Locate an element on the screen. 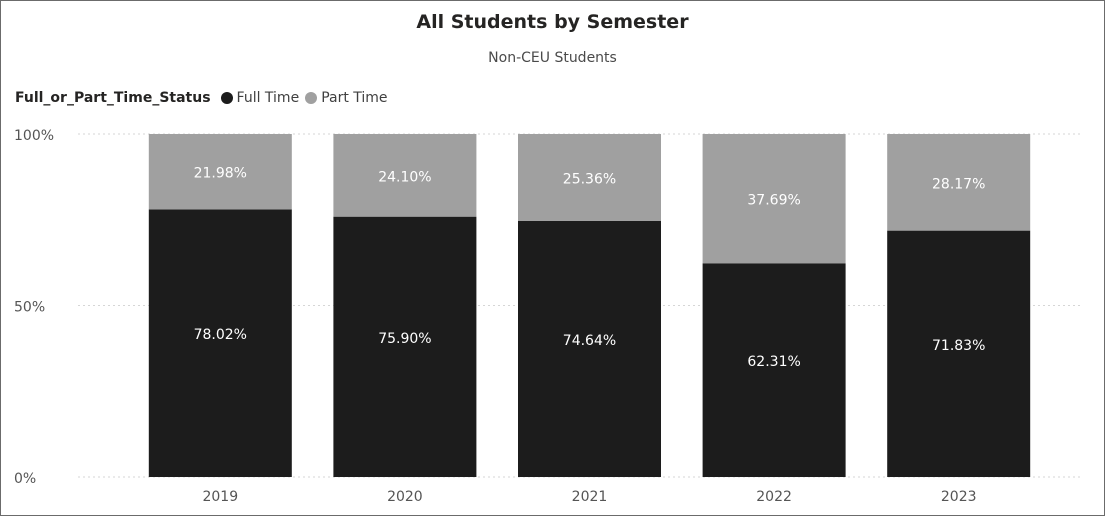 This screenshot has width=1105, height=516. bar-part-time-2020 is located at coordinates (405, 175).